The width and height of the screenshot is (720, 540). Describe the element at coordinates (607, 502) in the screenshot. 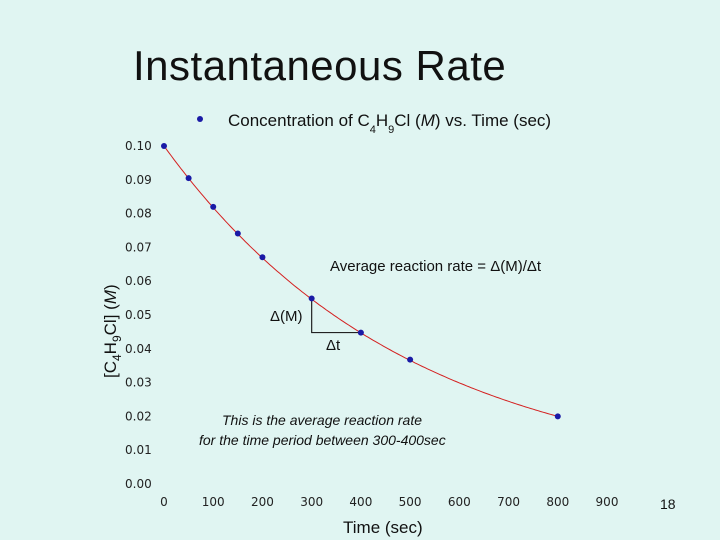

I see `x-tick-label: 900` at that location.